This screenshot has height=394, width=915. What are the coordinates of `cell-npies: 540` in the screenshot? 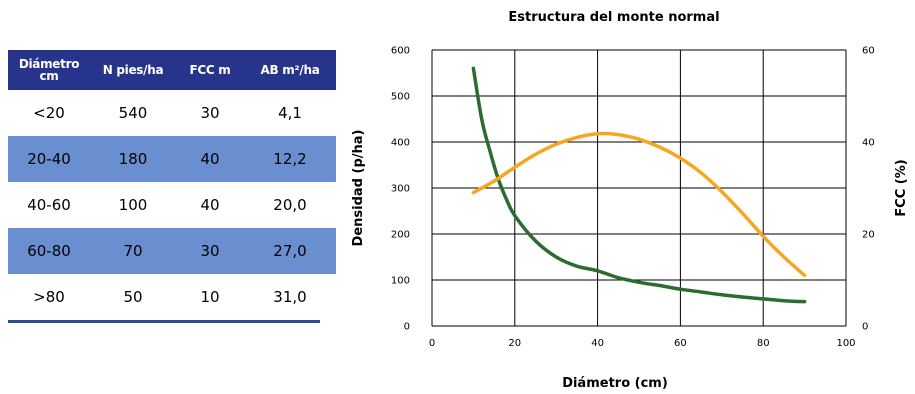 It's located at (133, 113).